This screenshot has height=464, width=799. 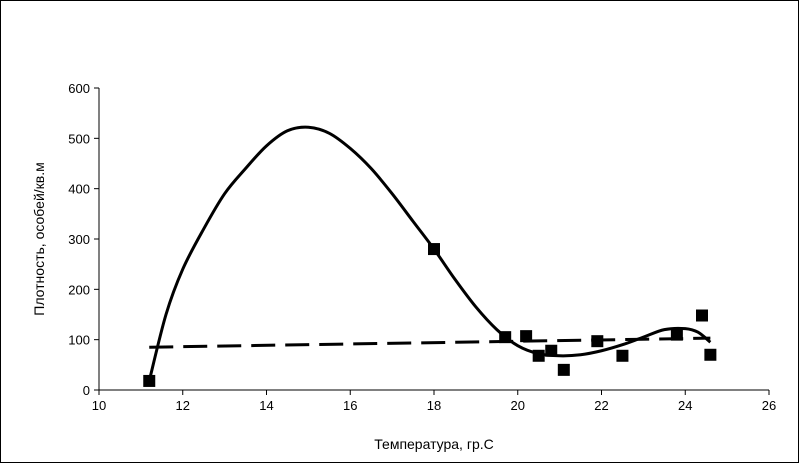 I want to click on x-axis-title: Температура, гр.С, so click(x=433, y=444).